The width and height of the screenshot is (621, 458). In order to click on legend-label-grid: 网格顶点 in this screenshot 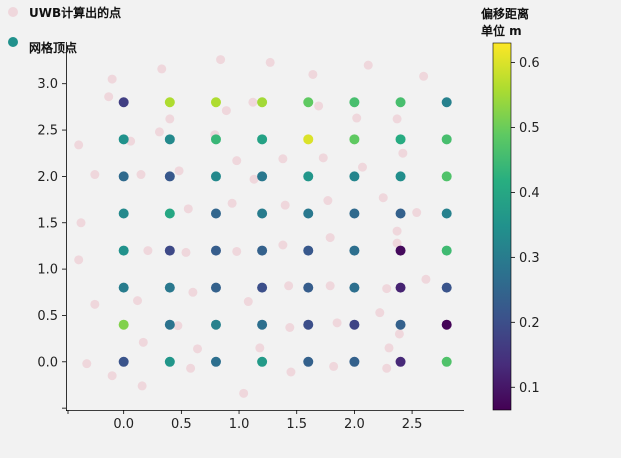, I will do `click(53, 47)`.